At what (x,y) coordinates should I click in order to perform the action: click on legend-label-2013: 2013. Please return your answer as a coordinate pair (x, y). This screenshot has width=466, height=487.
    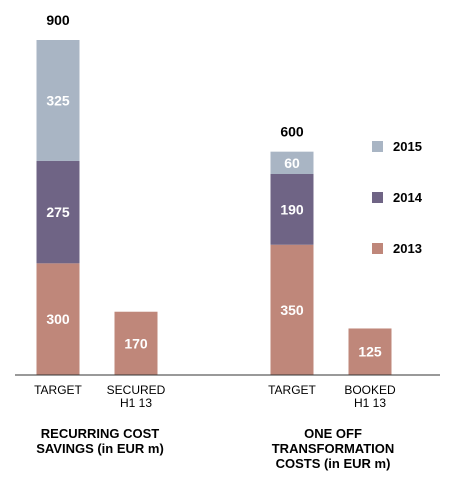
    Looking at the image, I should click on (407, 248).